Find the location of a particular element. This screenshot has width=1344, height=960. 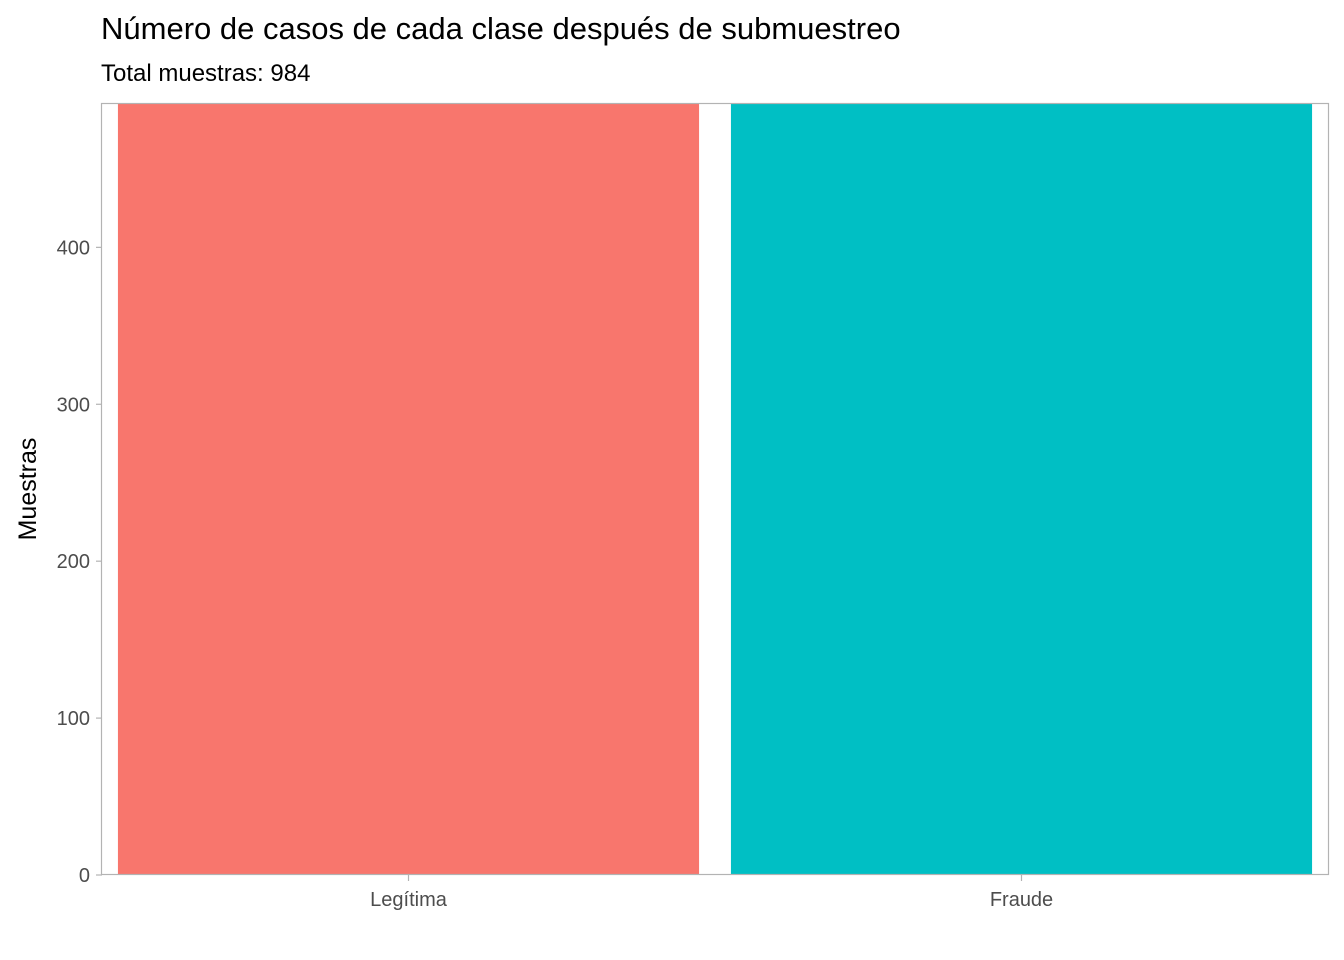

chart-subtitle: Total muestras: 984 is located at coordinates (205, 73).